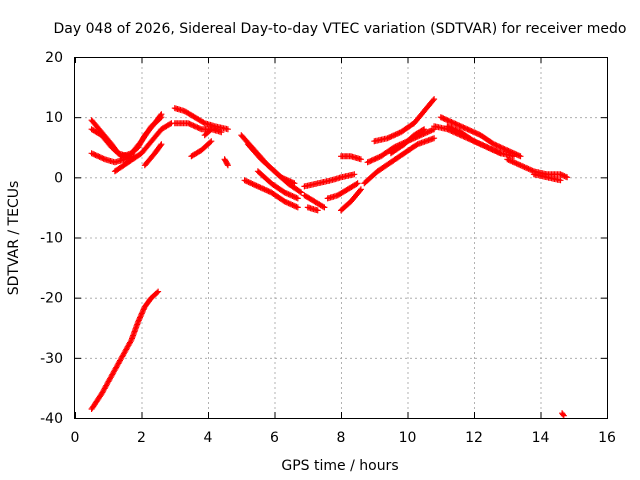  I want to click on series-arc-q, so click(312, 209).